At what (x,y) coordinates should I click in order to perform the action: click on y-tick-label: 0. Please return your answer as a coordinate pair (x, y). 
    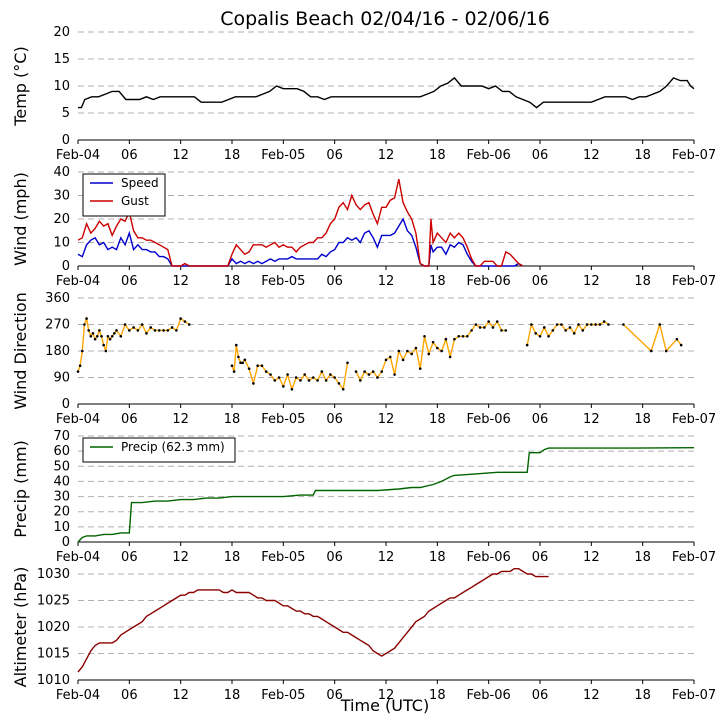
    Looking at the image, I should click on (66, 542).